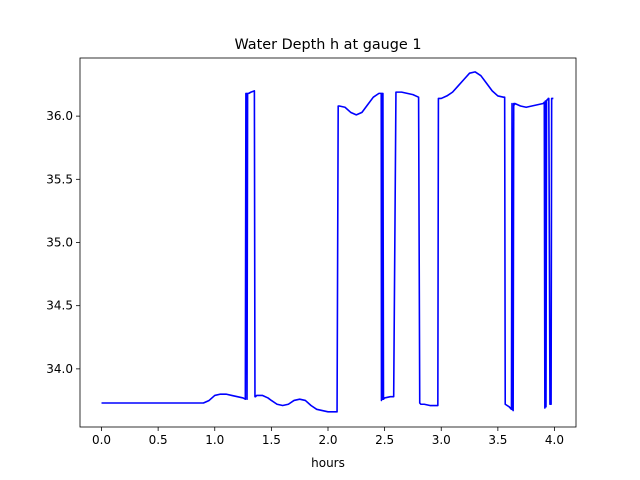 This screenshot has width=640, height=480. What do you see at coordinates (327, 45) in the screenshot?
I see `chart-title: Water Depth h at gauge 1` at bounding box center [327, 45].